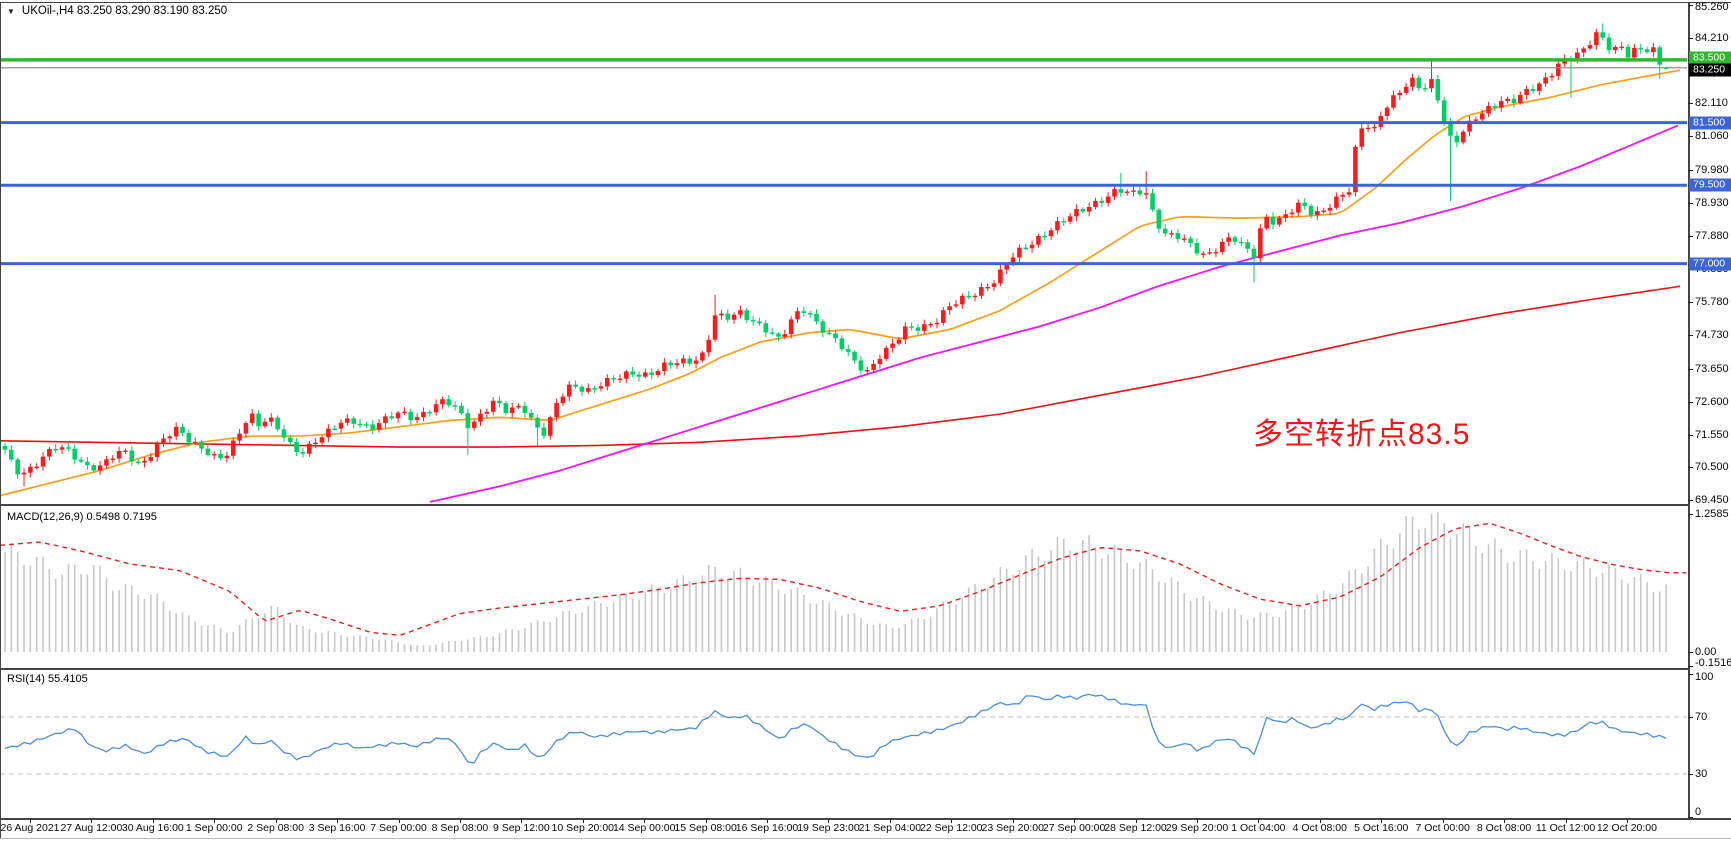  I want to click on price-axis-label: 71.550, so click(1712, 434).